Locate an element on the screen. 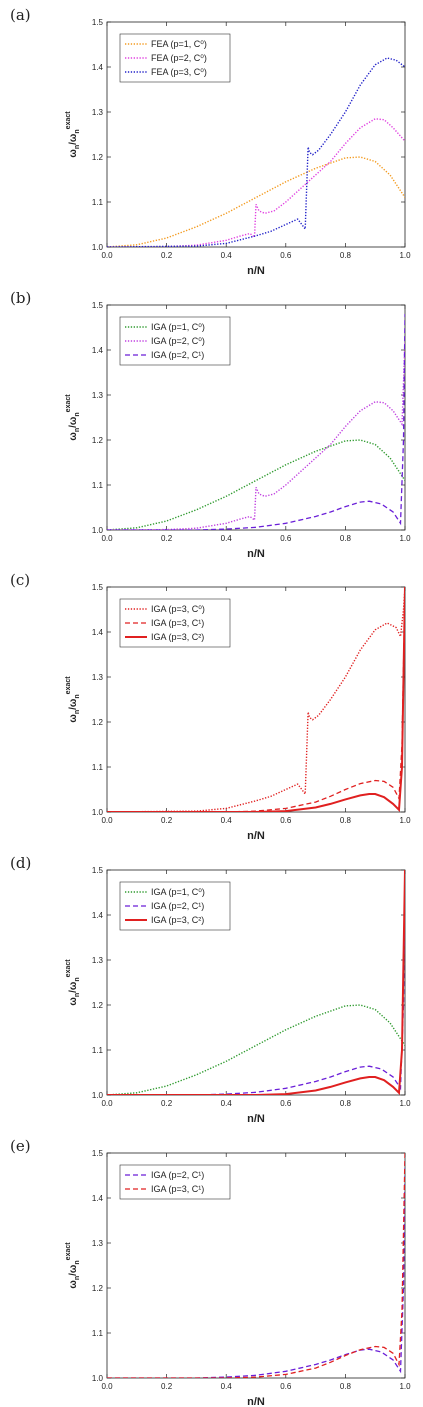  legend: IGA (p=3, C⁰) IGA (p=3, C¹) IGA (p=3, C²) is located at coordinates (175, 623).